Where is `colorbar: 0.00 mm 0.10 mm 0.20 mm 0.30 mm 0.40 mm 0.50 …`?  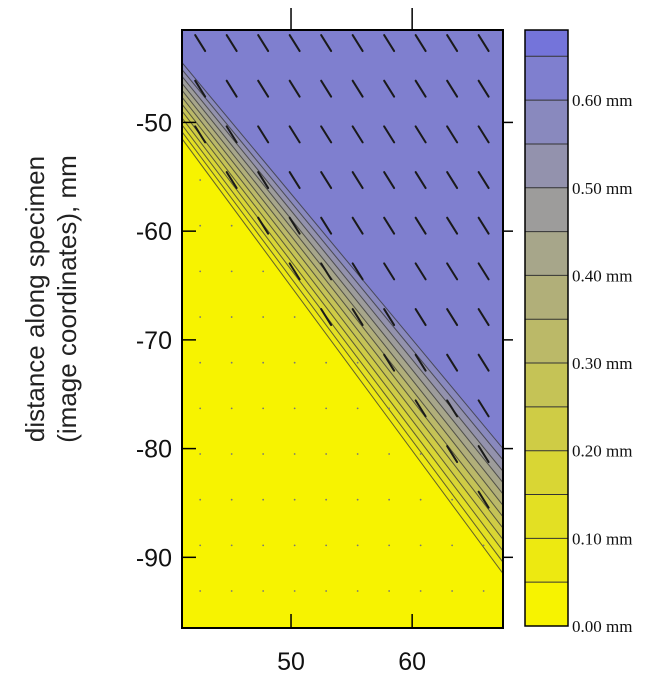
colorbar: 0.00 mm 0.10 mm 0.20 mm 0.30 mm 0.40 mm 0.50 … is located at coordinates (578, 332).